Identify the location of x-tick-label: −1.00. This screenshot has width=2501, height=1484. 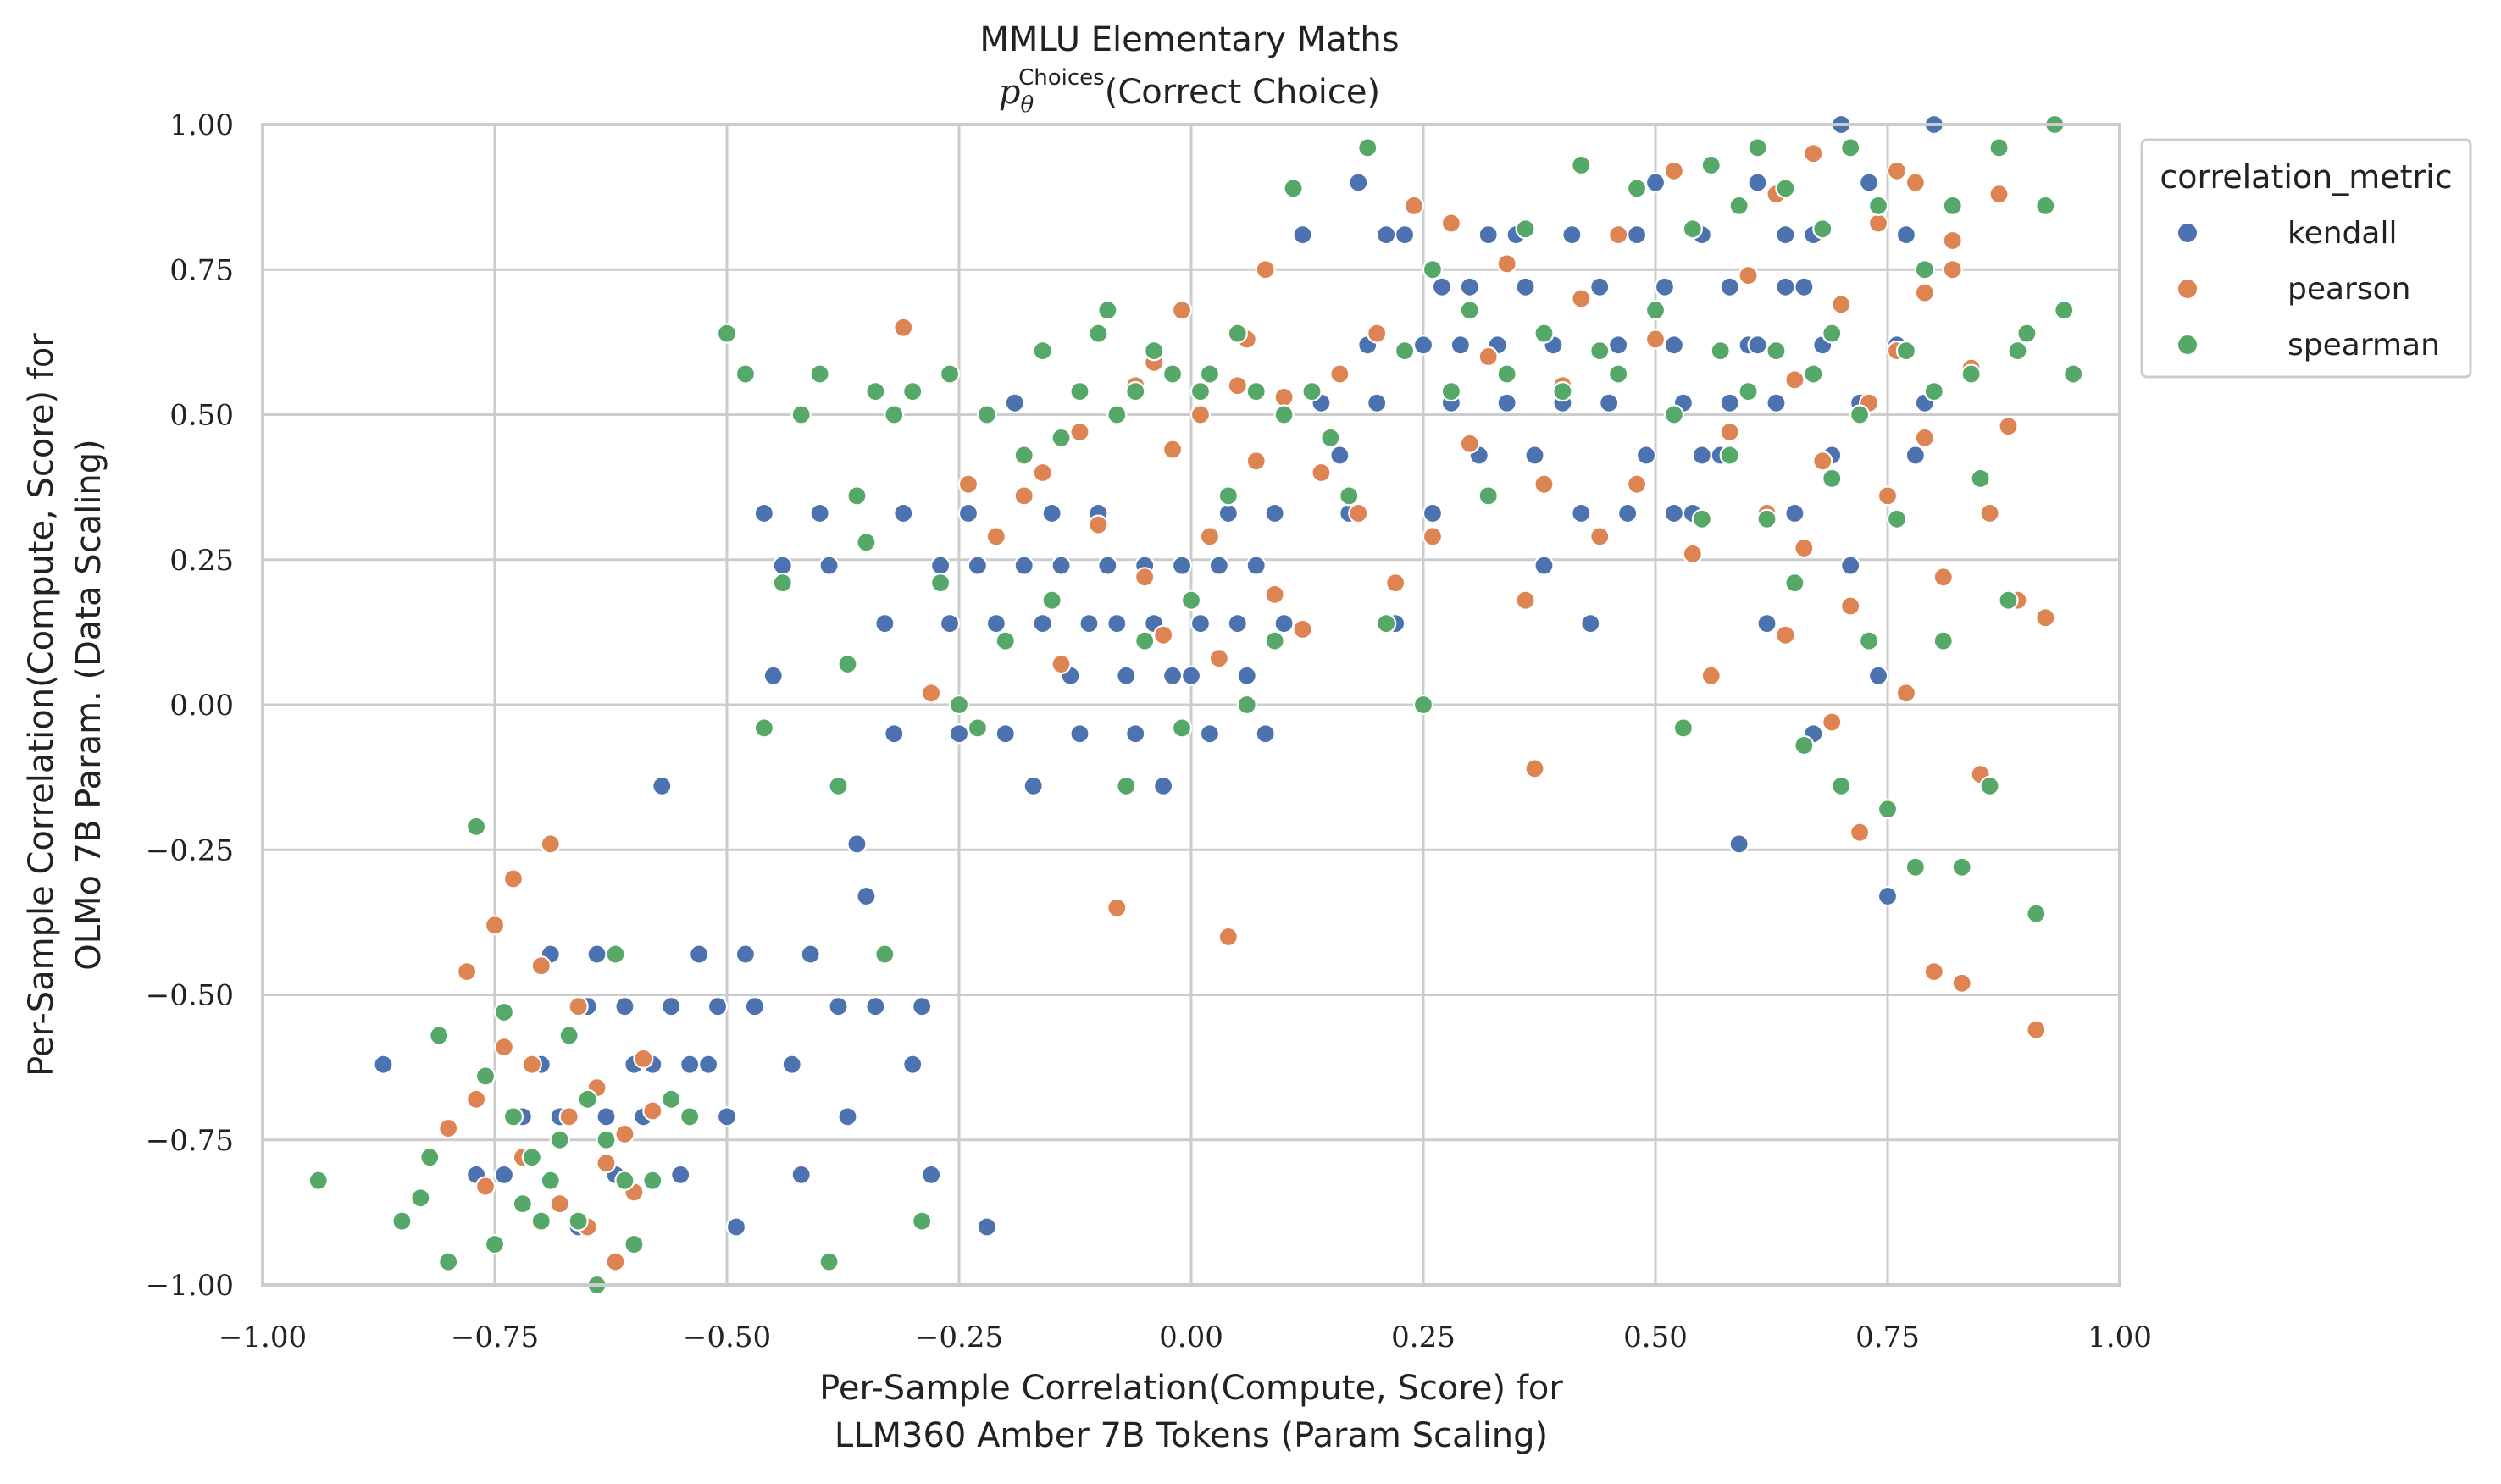
(263, 1337).